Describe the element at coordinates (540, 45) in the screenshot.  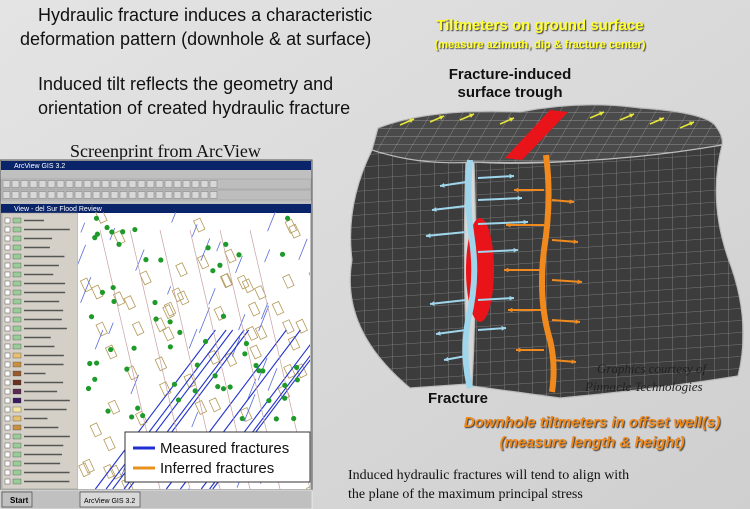
I see `top-label-sub: (measure azimuth, dip & fracture center)` at that location.